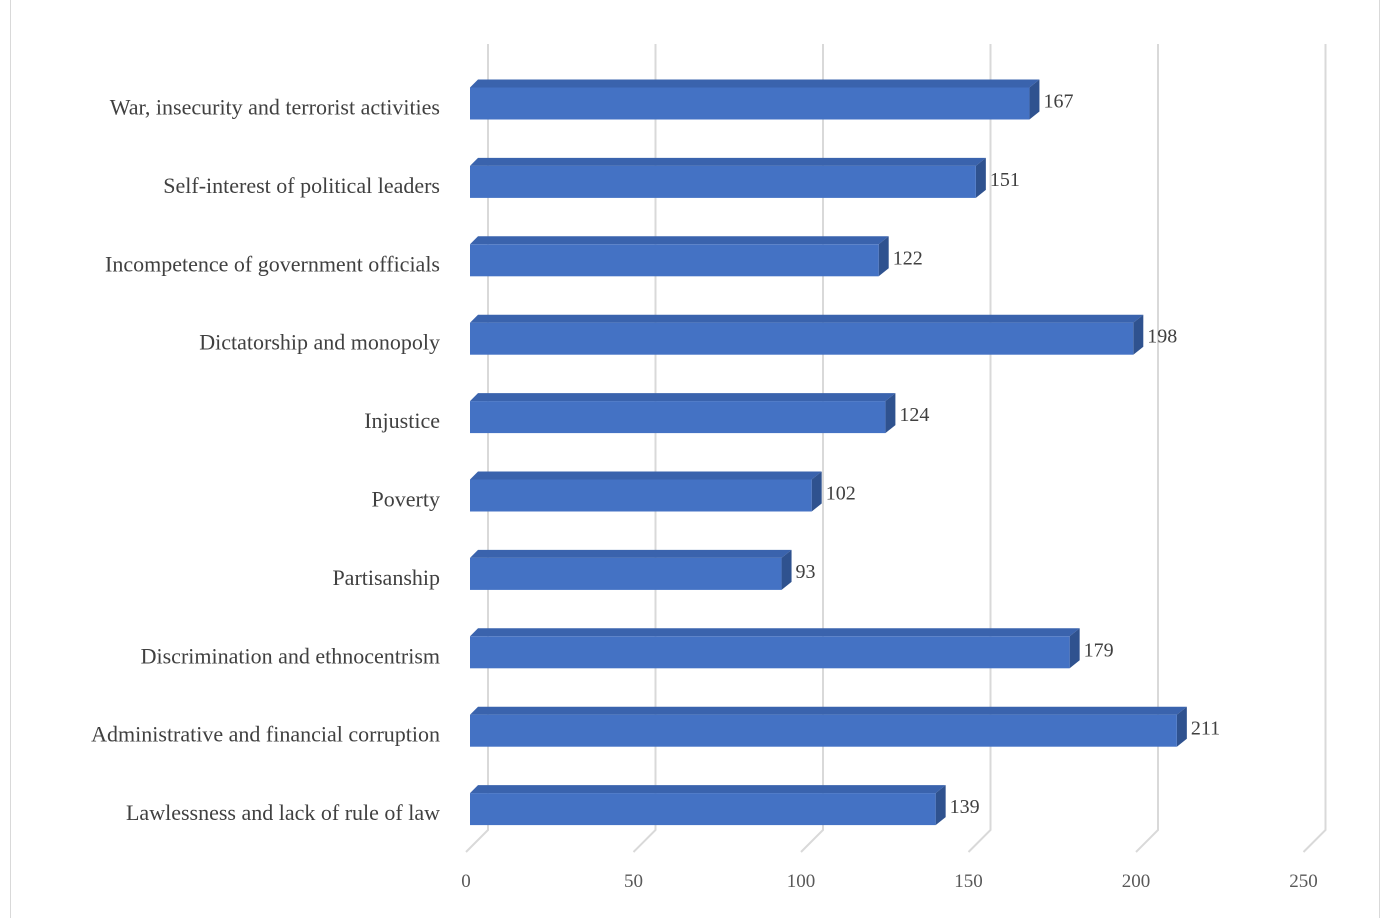 Image resolution: width=1391 pixels, height=918 pixels. I want to click on x-tick-label: 50, so click(633, 881).